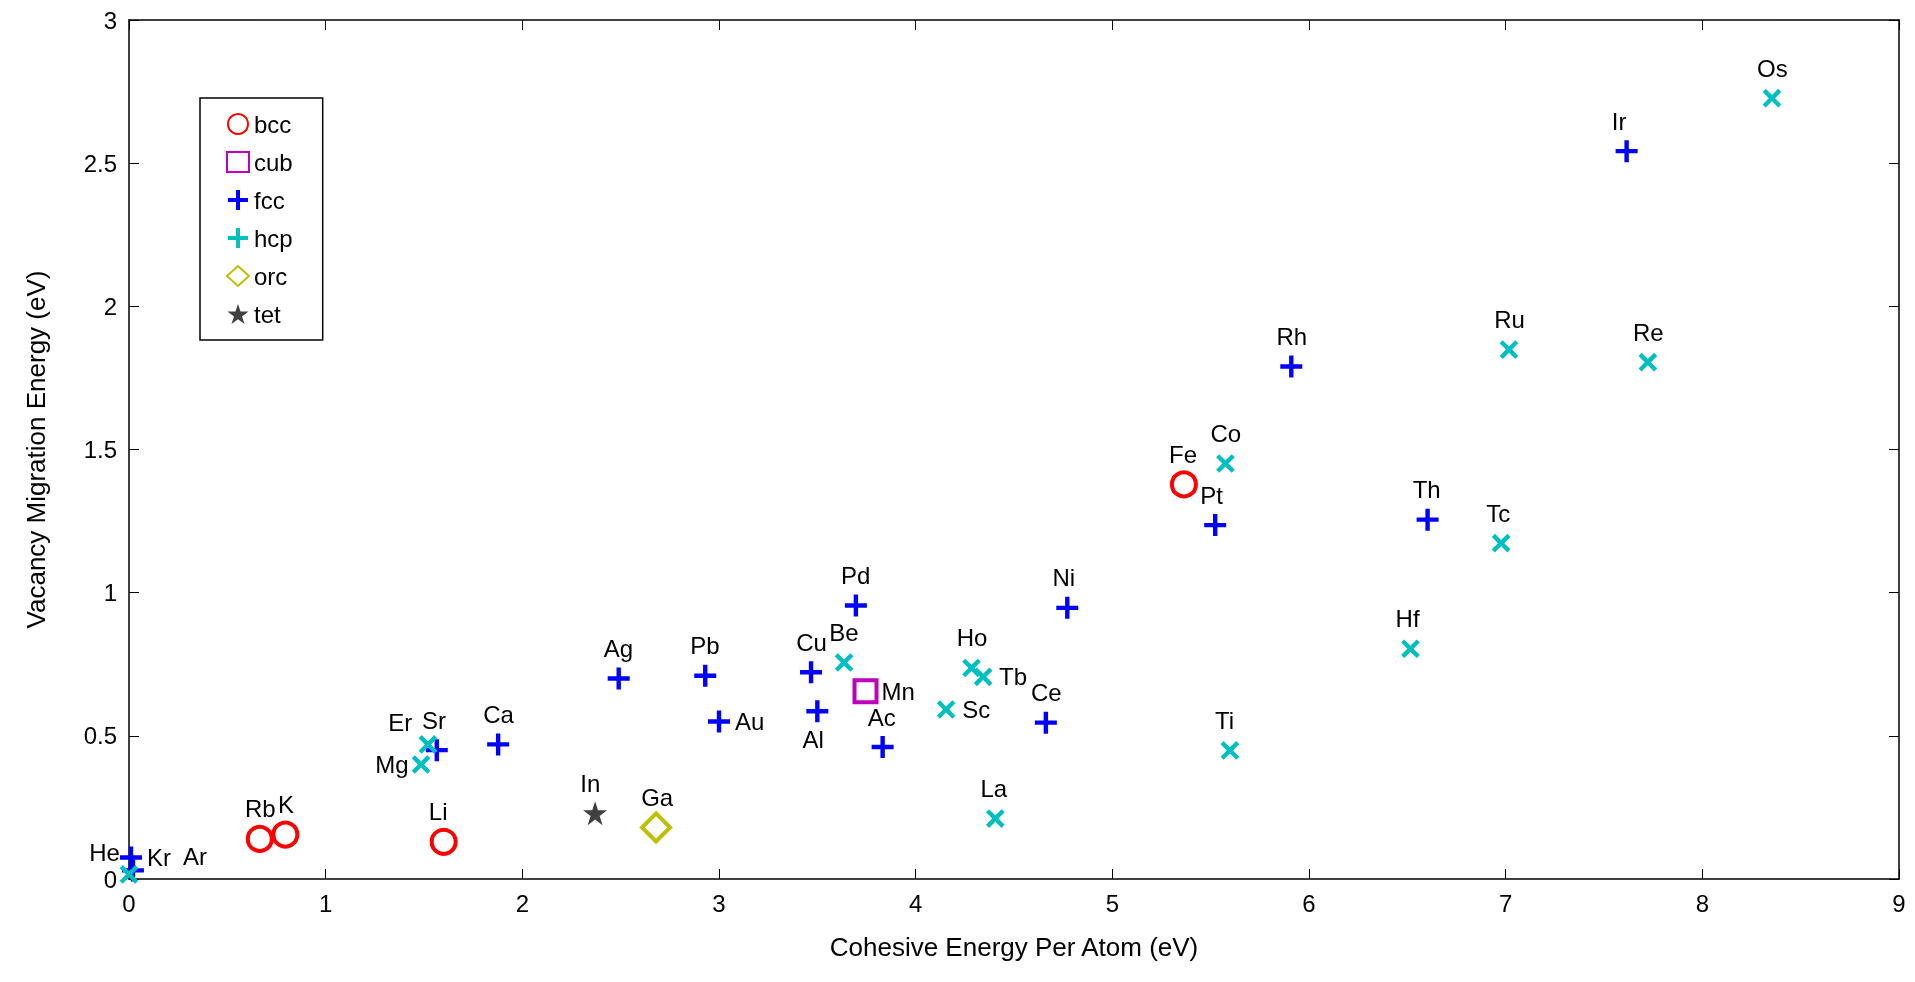 The width and height of the screenshot is (1915, 982). What do you see at coordinates (110, 879) in the screenshot?
I see `y-tick-label: 0` at bounding box center [110, 879].